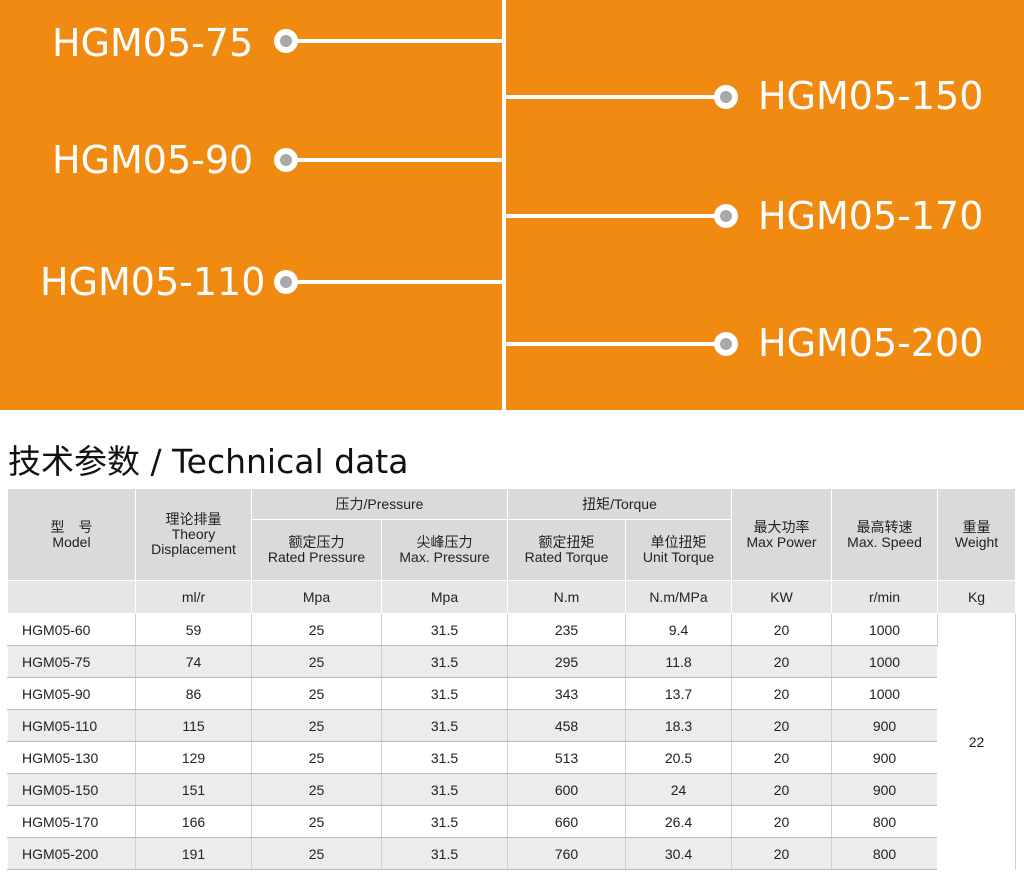 The image size is (1024, 874). What do you see at coordinates (679, 821) in the screenshot?
I see `value-cell: 26.4` at bounding box center [679, 821].